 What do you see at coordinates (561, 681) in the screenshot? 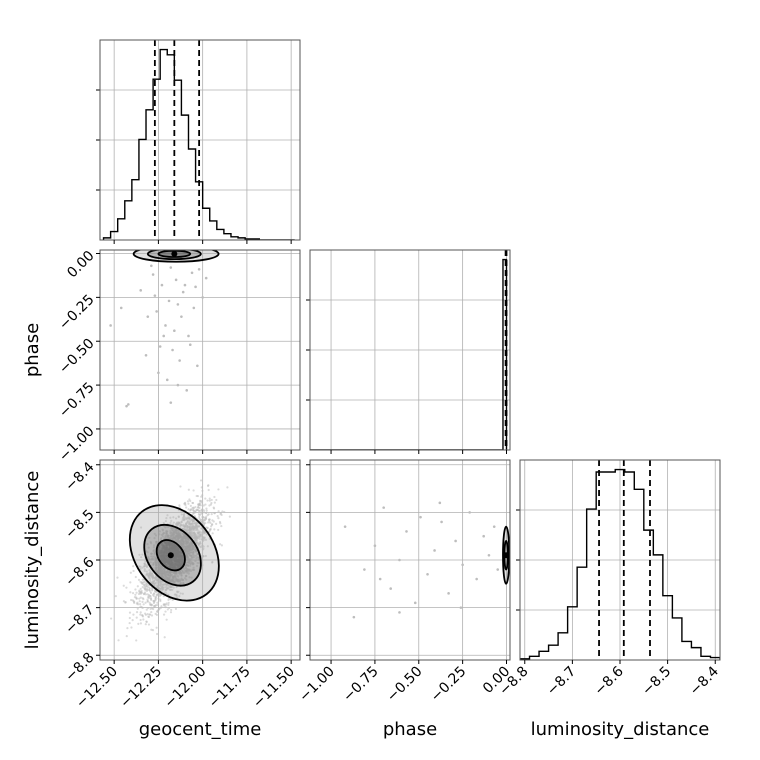
I see `x-tick-label-luminosity-distance-1: −8.7` at bounding box center [561, 681].